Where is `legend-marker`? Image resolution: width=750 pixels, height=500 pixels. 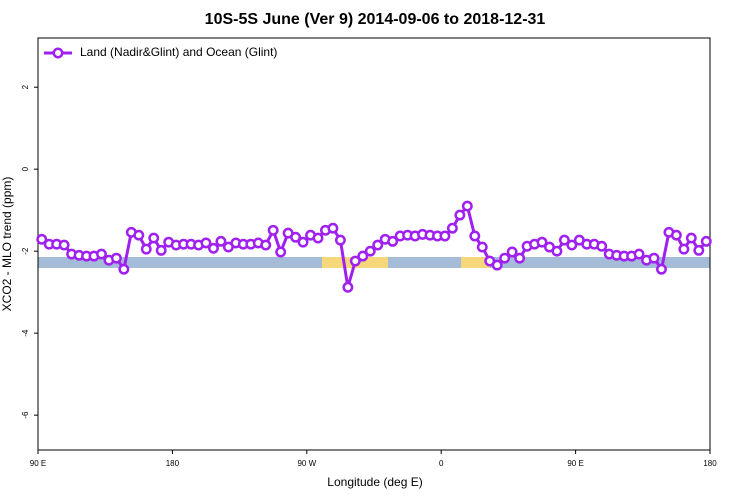 legend-marker is located at coordinates (58, 53).